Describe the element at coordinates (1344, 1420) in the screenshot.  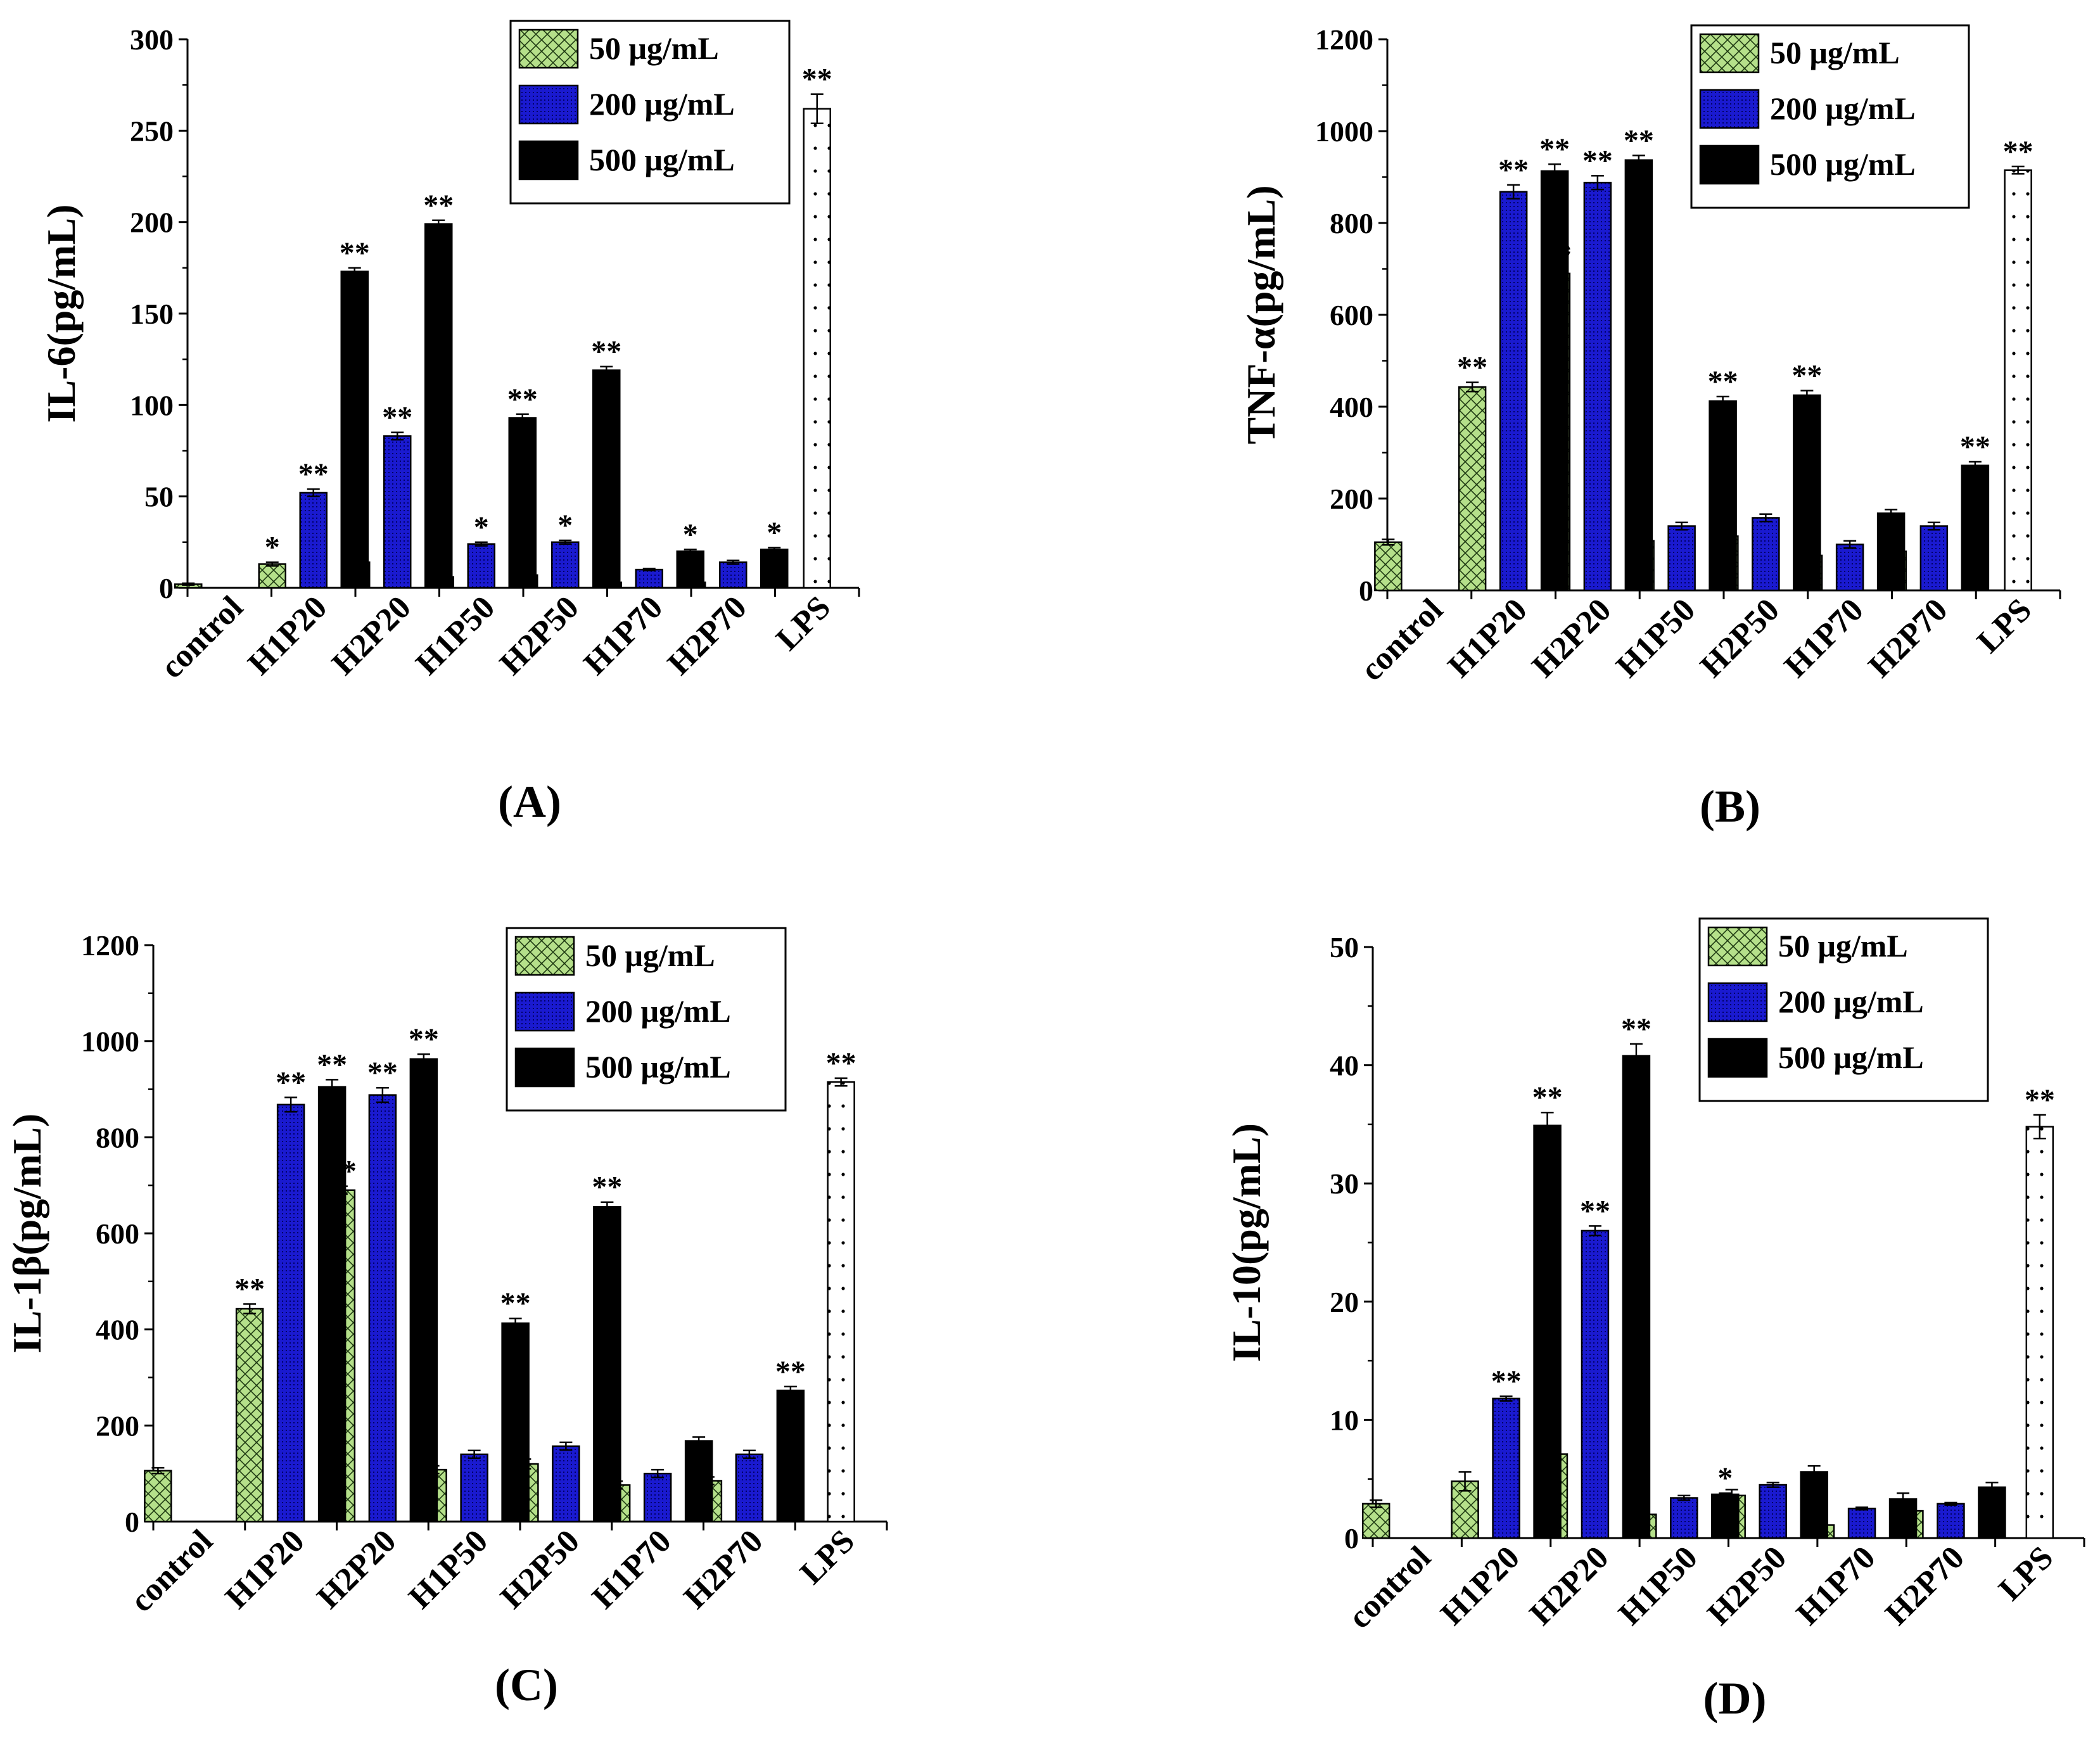
I see `y-tick-label: 10` at that location.